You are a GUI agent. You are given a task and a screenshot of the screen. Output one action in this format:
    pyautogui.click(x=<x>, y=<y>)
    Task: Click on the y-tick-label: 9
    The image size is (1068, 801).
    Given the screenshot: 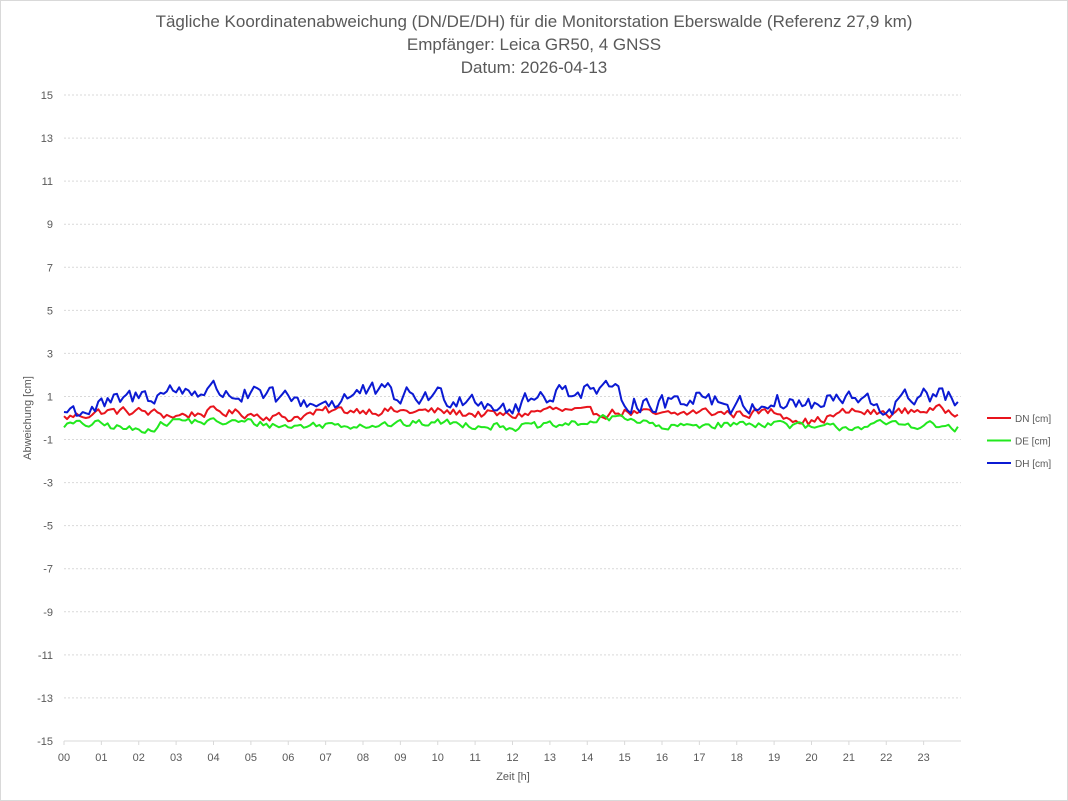 What is the action you would take?
    pyautogui.click(x=50, y=225)
    